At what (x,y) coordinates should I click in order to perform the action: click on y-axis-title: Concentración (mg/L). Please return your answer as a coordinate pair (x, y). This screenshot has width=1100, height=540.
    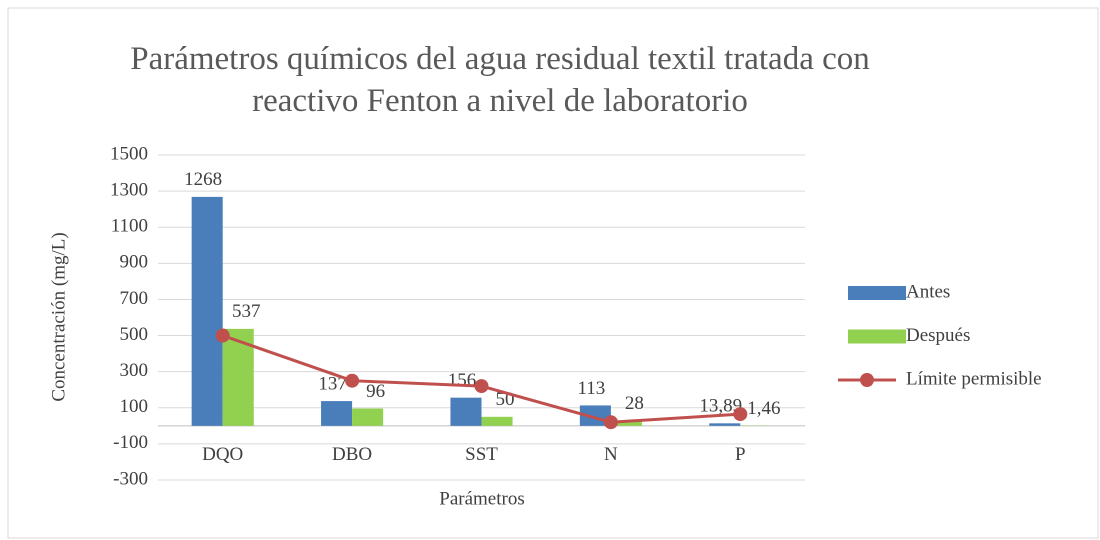
    Looking at the image, I should click on (58, 316).